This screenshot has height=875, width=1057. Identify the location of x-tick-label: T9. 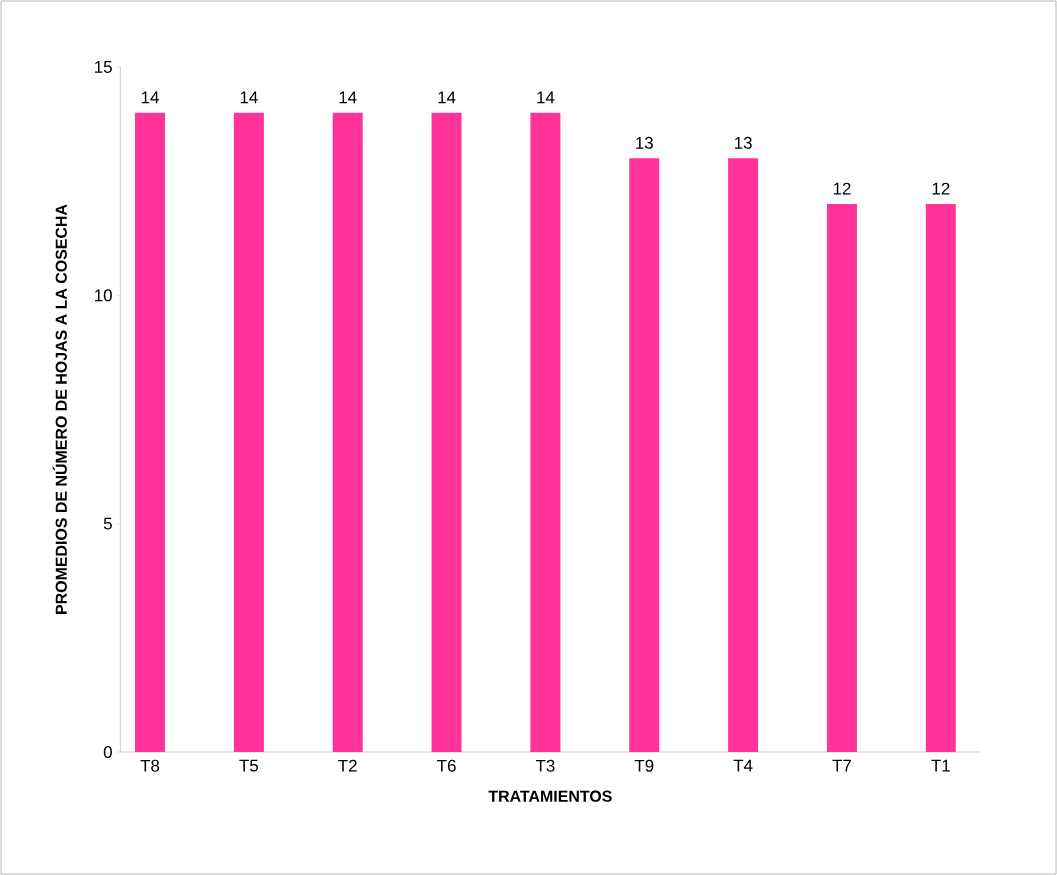
(644, 765).